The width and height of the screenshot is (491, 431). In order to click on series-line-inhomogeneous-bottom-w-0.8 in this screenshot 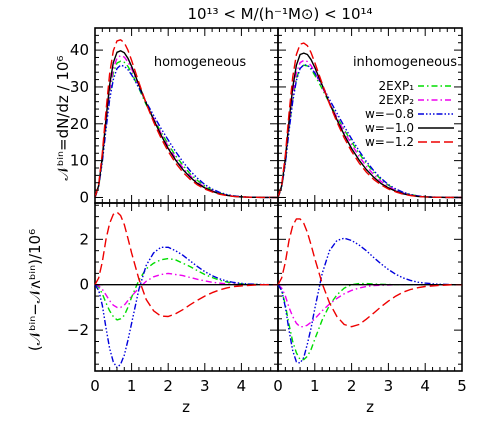, I will do `click(369, 300)`.